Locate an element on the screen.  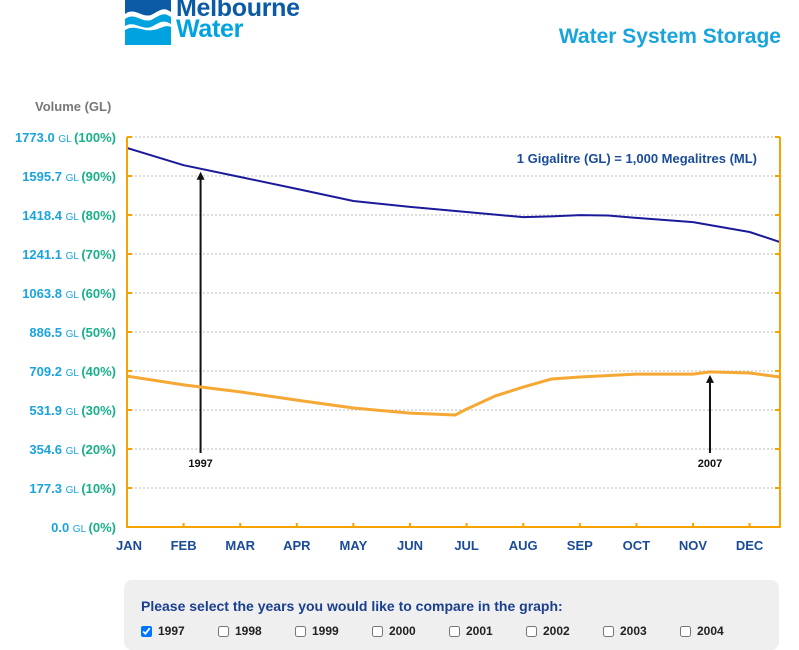
year-label: 1997 is located at coordinates (171, 631).